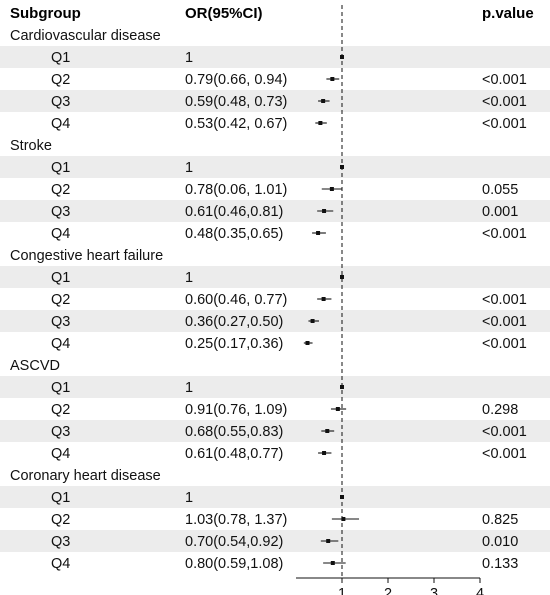 This screenshot has height=595, width=550. Describe the element at coordinates (500, 212) in the screenshot. I see `row-p-value: 0.001` at that location.